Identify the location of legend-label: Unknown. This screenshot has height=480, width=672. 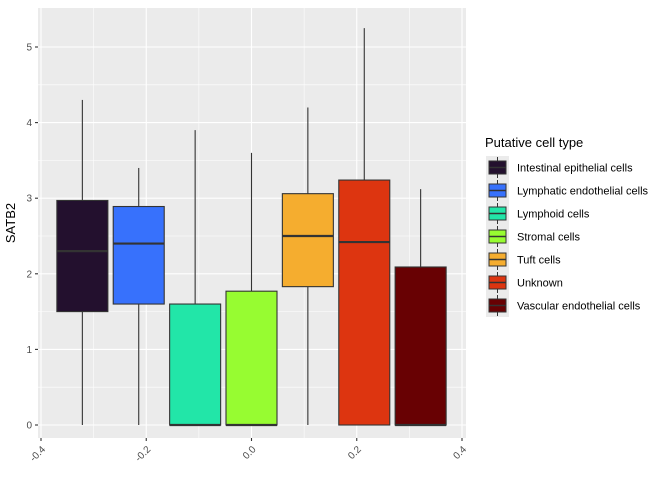
(540, 284).